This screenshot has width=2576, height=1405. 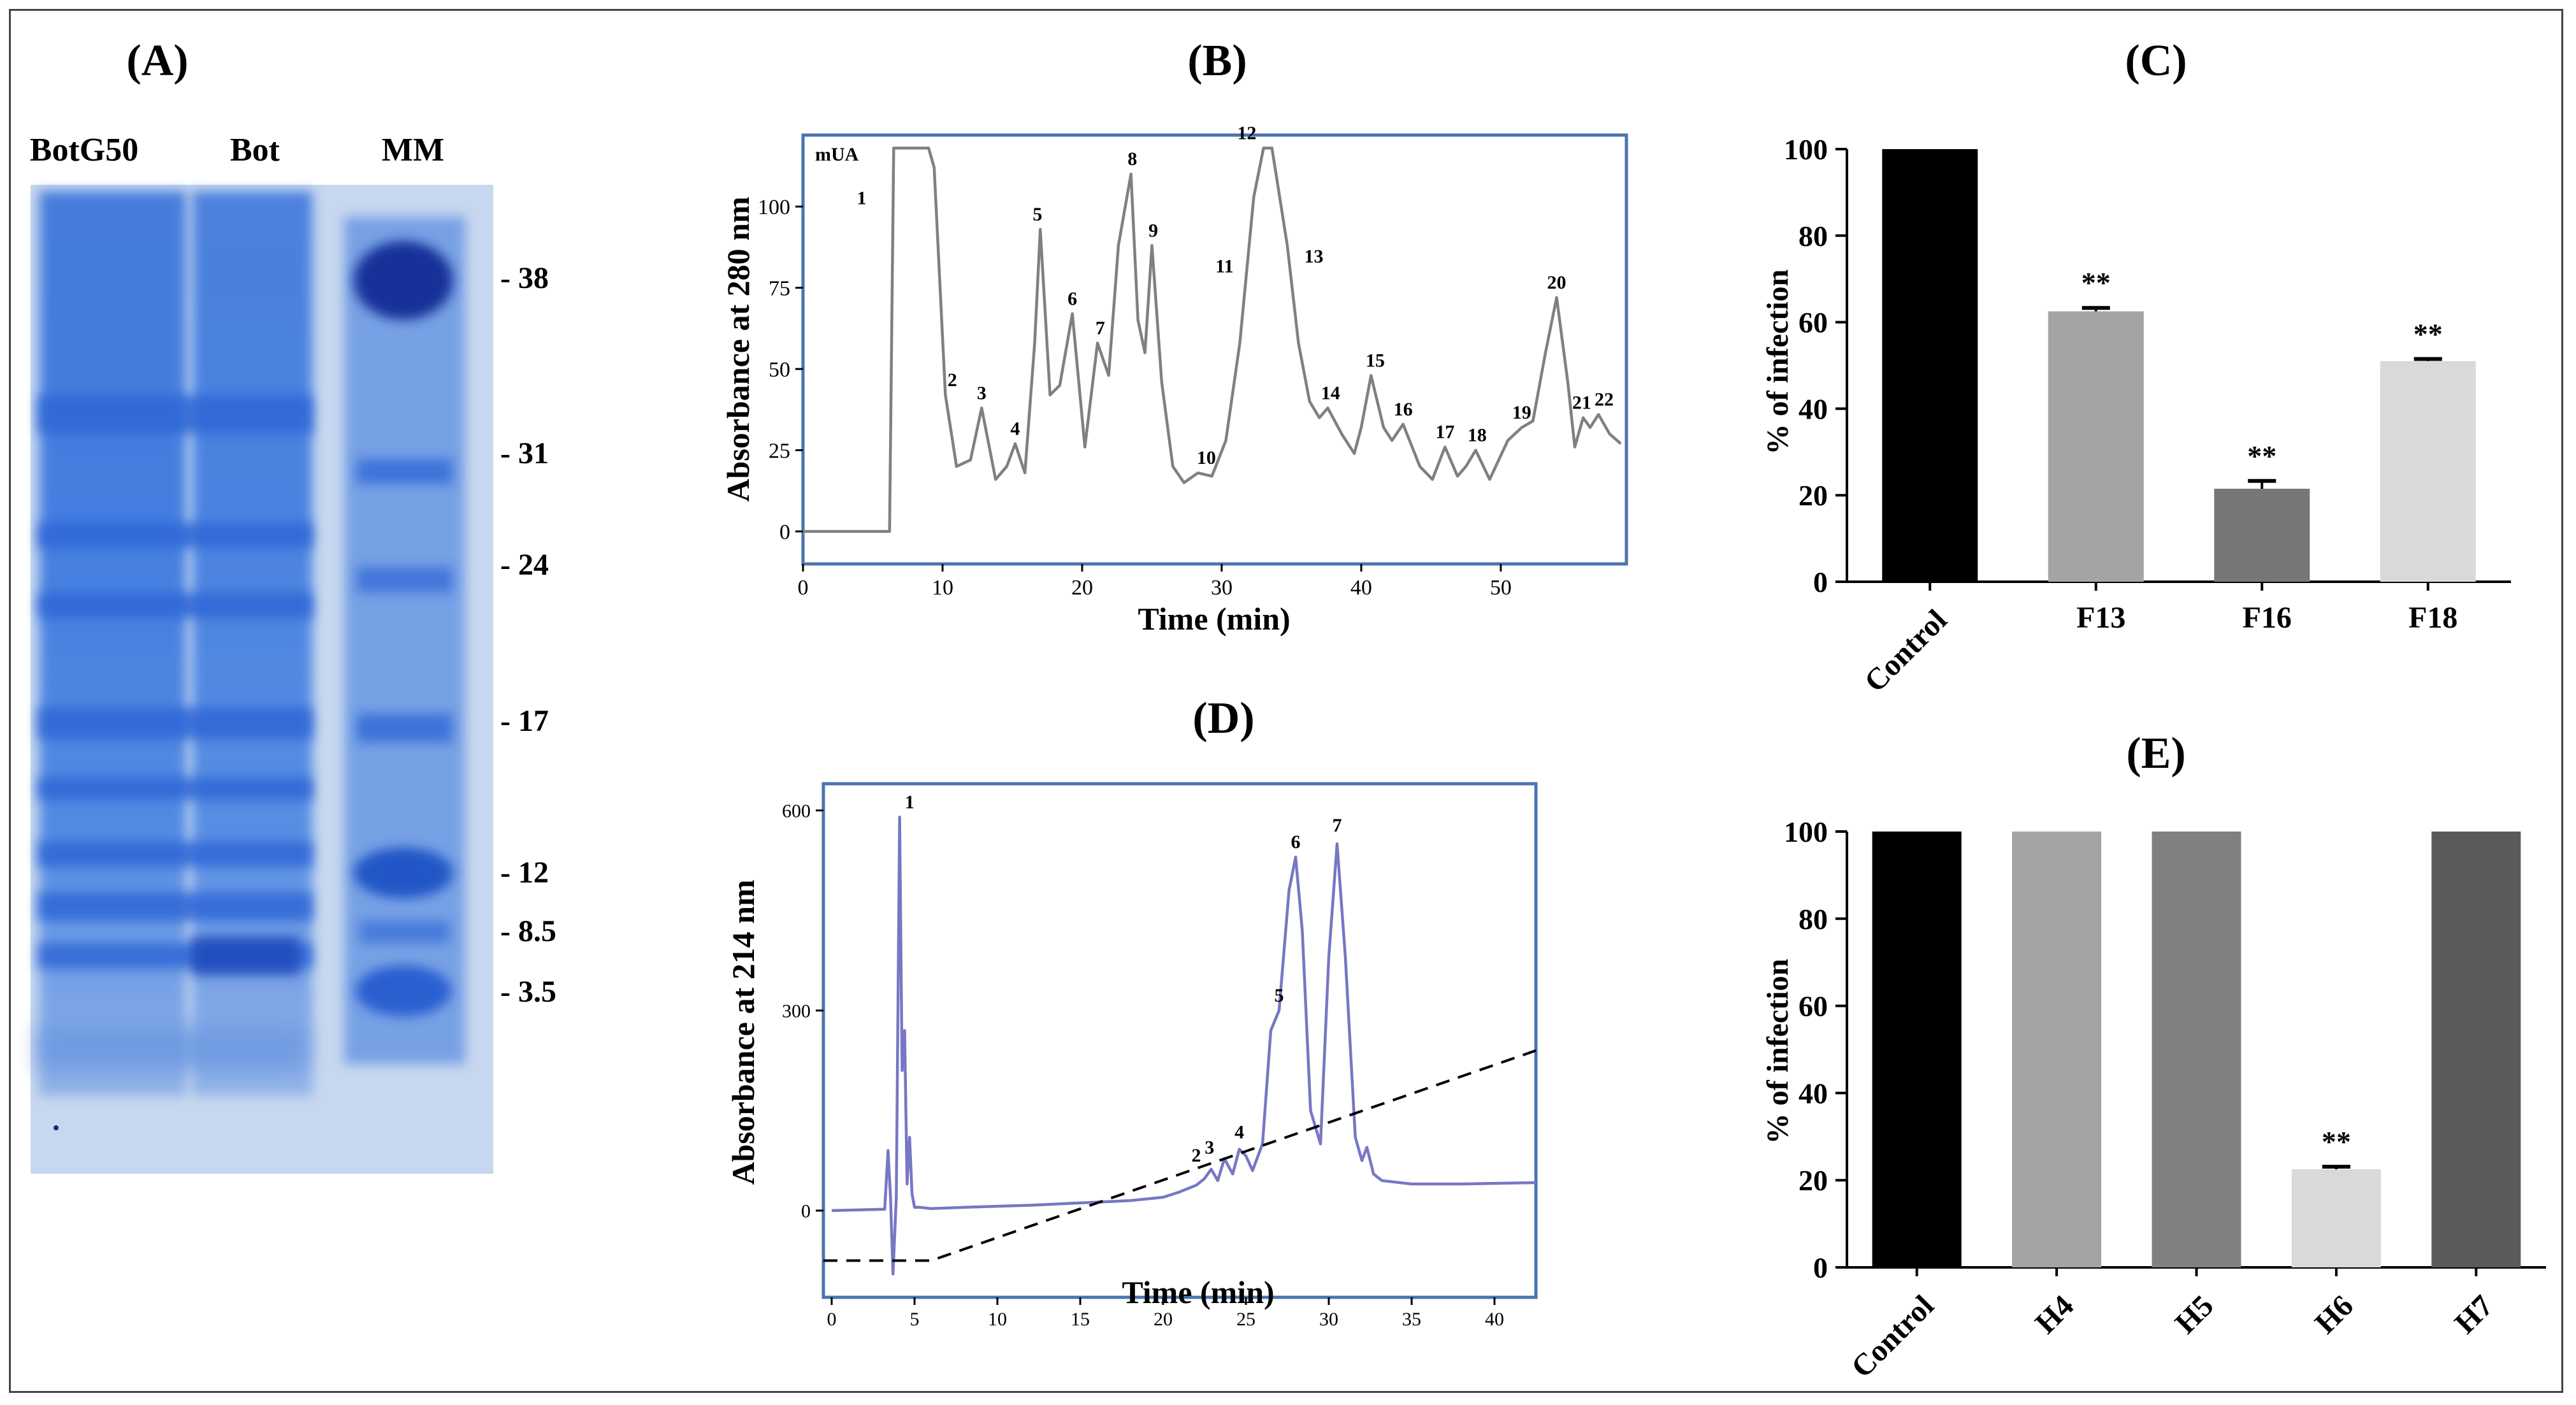 I want to click on chart-b-peak-label: 9, so click(x=1153, y=230).